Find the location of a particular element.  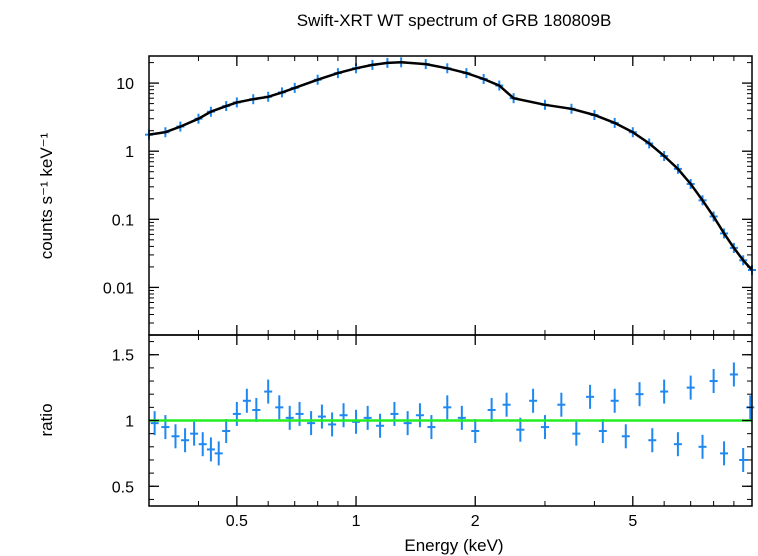

x-tick-label: 1 is located at coordinates (356, 521).